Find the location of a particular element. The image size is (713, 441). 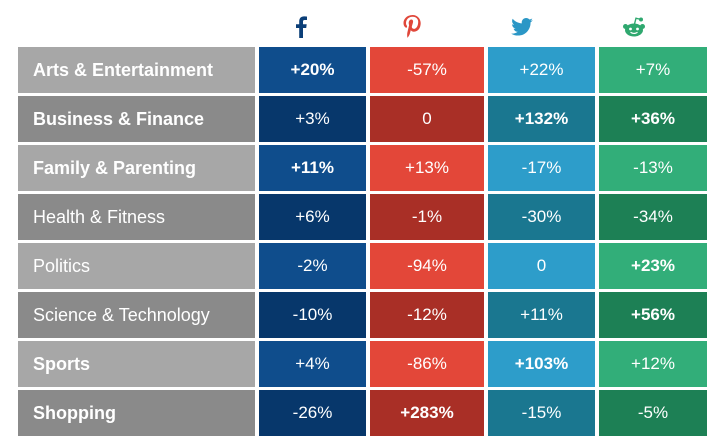

header-pinterest is located at coordinates (412, 27).